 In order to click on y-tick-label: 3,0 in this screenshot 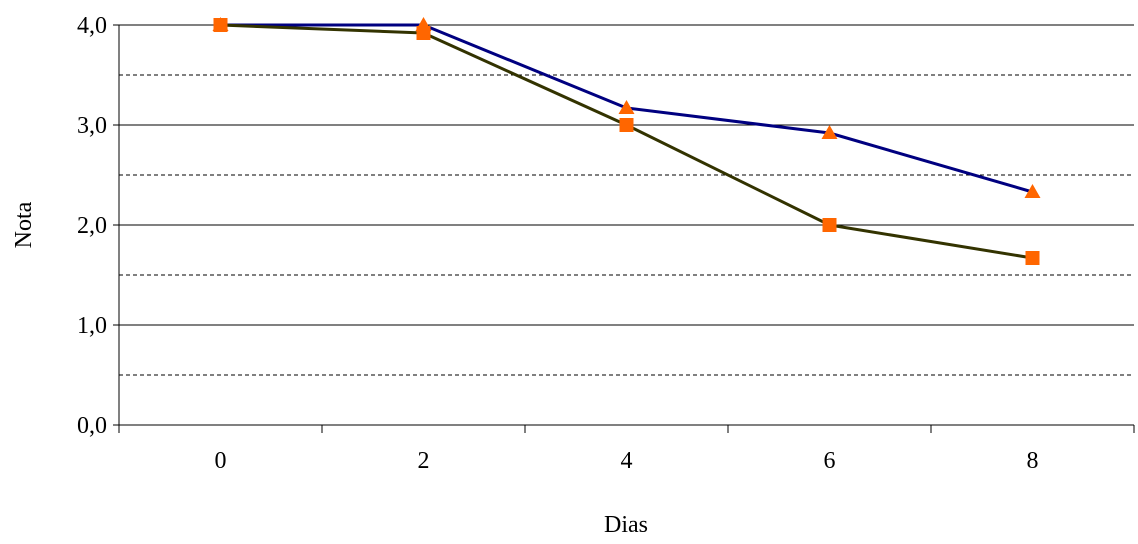, I will do `click(92, 126)`.